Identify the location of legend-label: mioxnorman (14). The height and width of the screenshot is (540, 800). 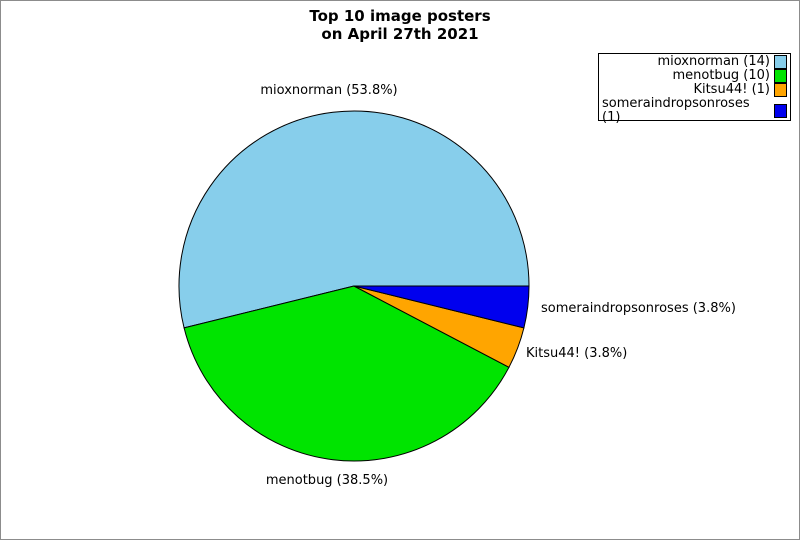
(713, 61).